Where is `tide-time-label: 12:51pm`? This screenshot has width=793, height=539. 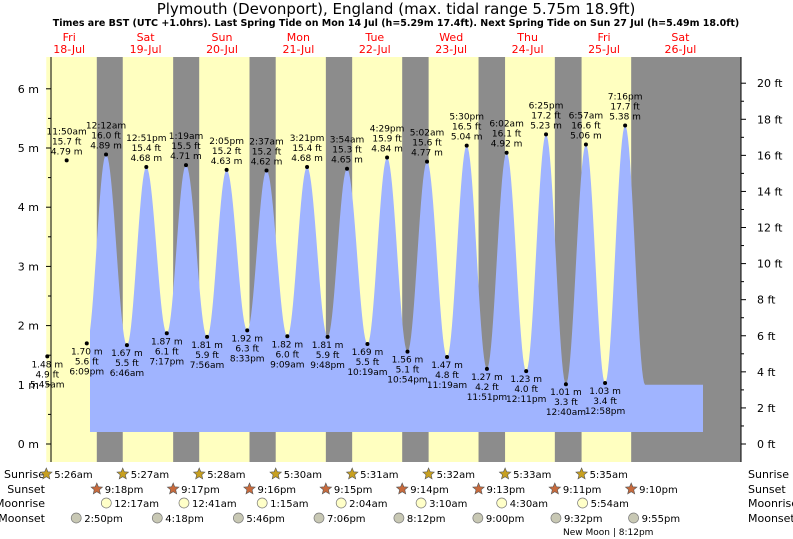 tide-time-label: 12:51pm is located at coordinates (146, 139).